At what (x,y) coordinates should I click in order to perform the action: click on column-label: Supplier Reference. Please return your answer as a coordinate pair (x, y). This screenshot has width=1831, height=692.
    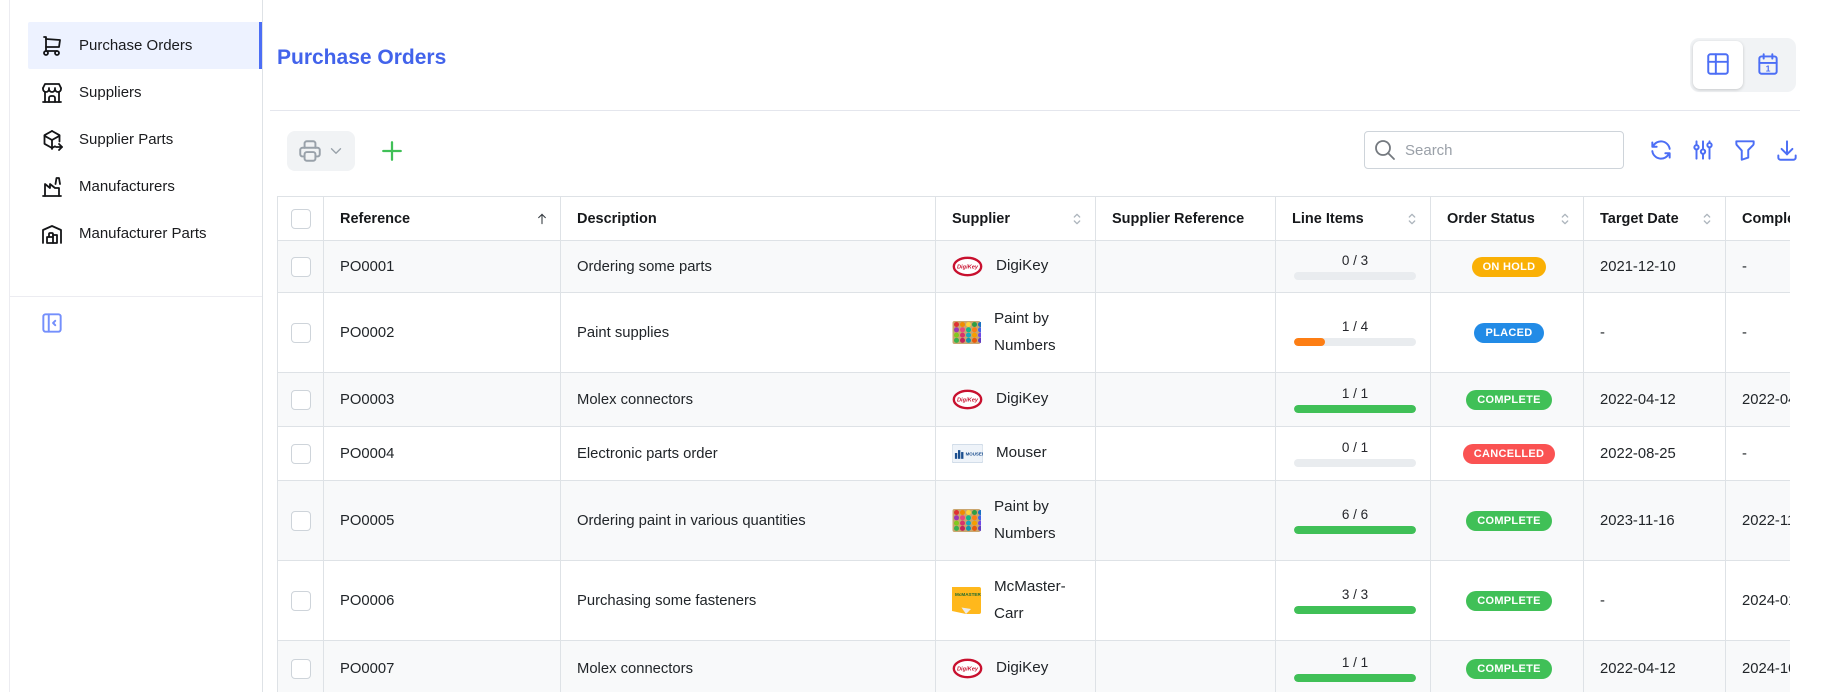
    Looking at the image, I should click on (1178, 218).